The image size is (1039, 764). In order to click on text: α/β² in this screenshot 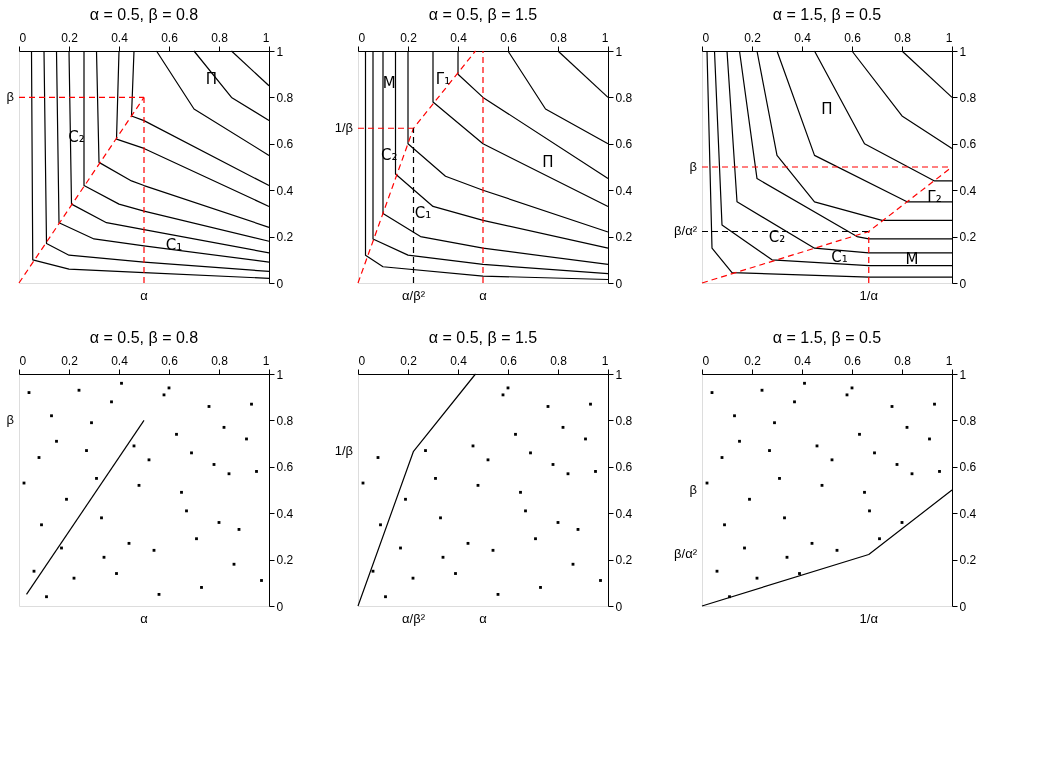, I will do `click(414, 618)`.